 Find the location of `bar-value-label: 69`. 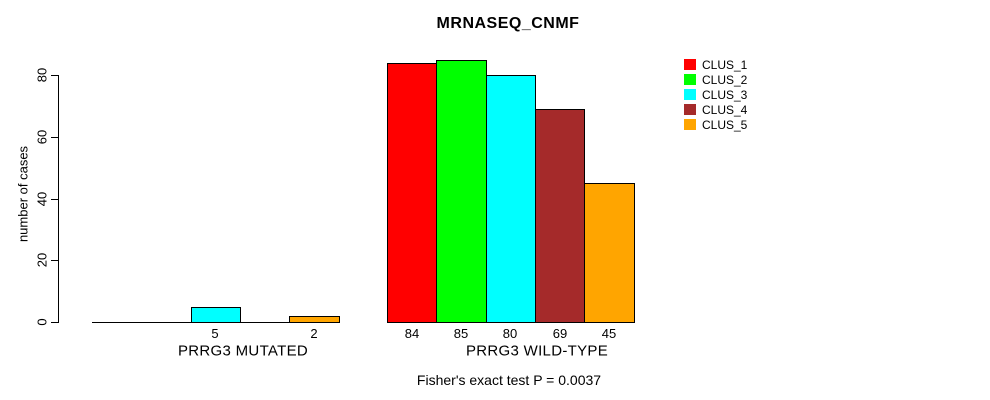

bar-value-label: 69 is located at coordinates (560, 333).